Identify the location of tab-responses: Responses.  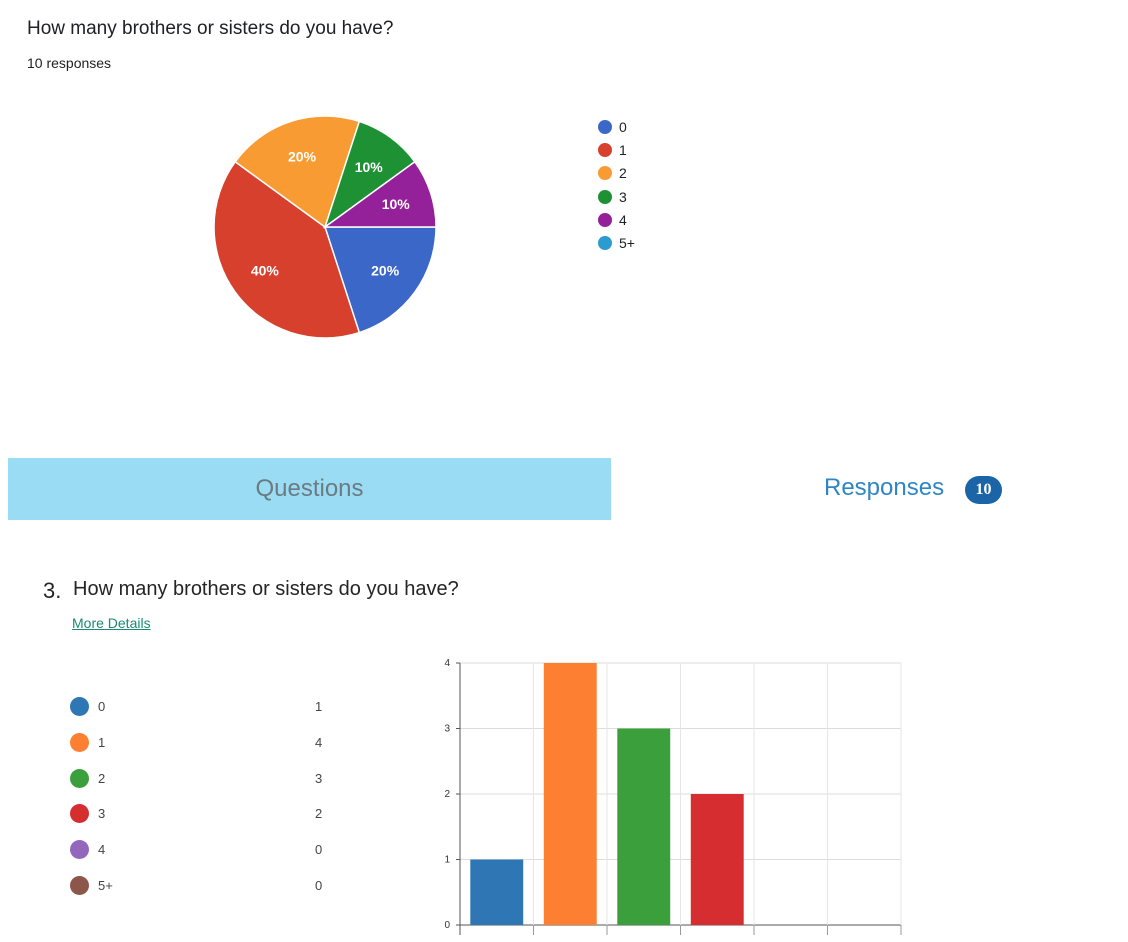
(884, 487).